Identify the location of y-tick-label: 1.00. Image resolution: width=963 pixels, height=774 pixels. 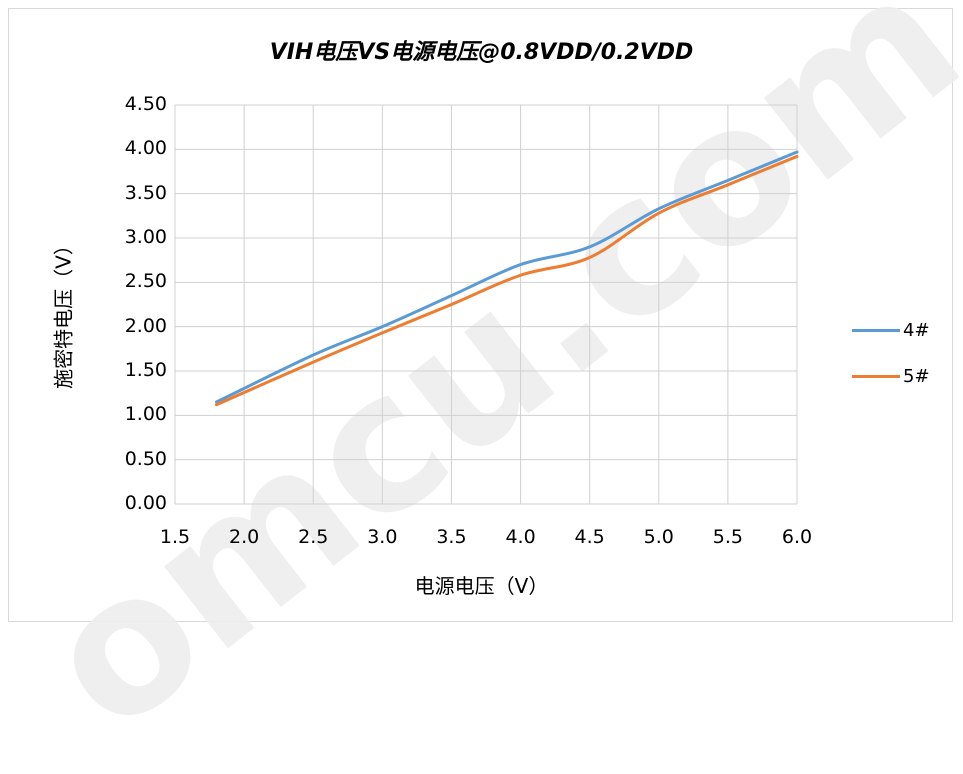
(145, 414).